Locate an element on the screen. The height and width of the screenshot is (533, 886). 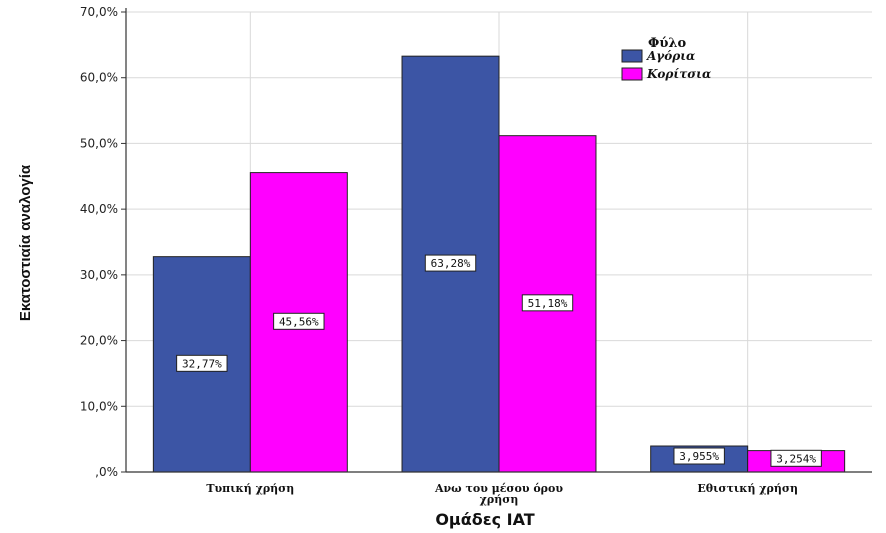
y-tick-label: 50,0% is located at coordinates (99, 143).